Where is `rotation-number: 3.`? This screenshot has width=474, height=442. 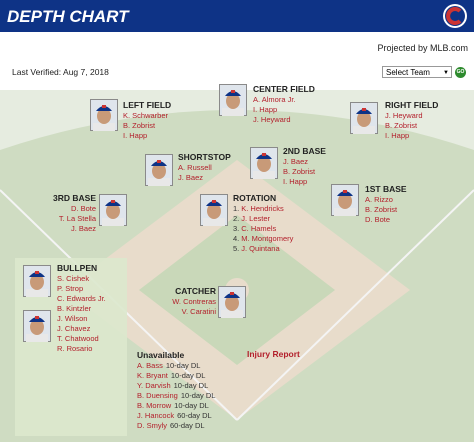
rotation-number: 3. is located at coordinates (236, 228).